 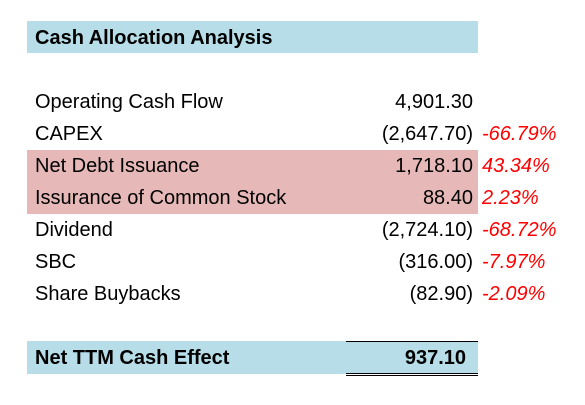 I want to click on row-value: 88.40, so click(x=447, y=198).